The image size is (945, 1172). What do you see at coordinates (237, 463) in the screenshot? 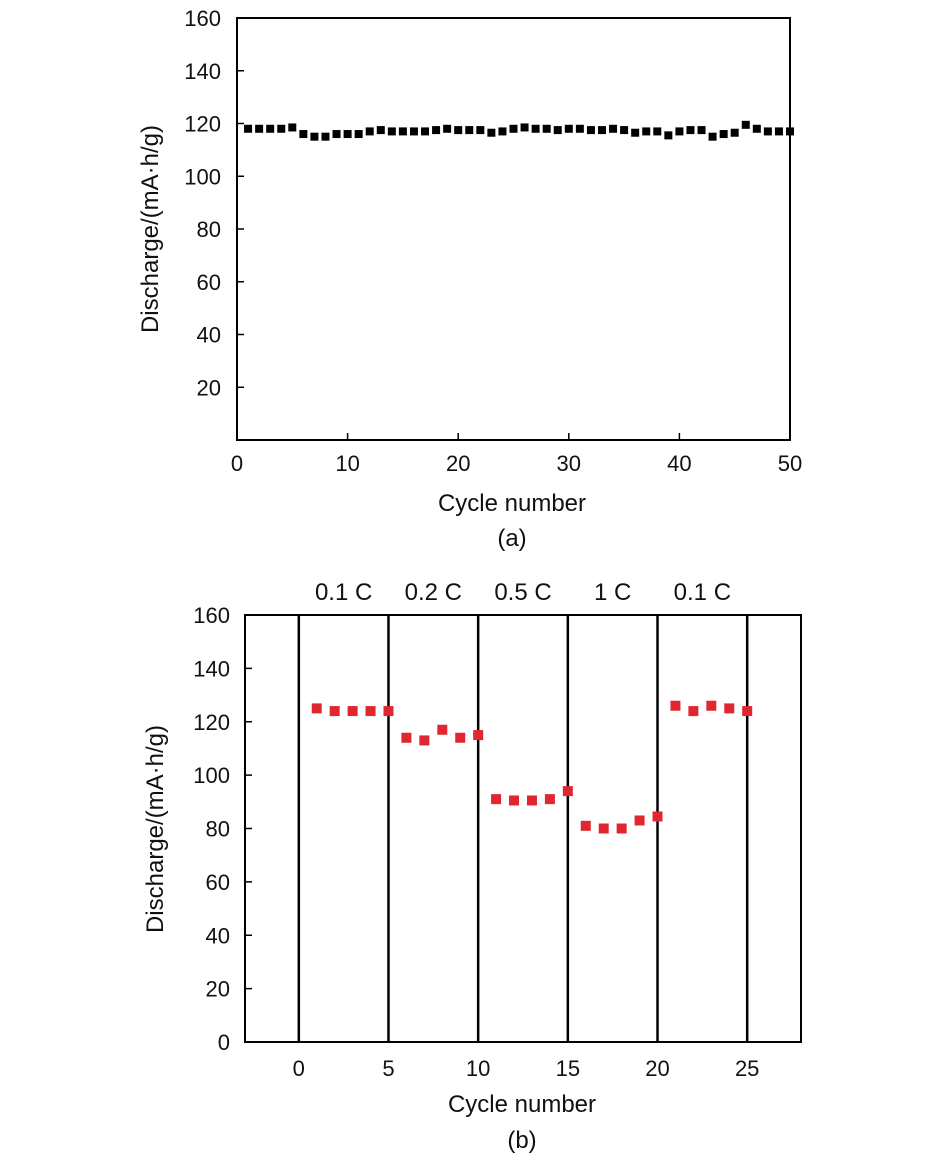
I see `panel-a-x-tick-label: 0` at bounding box center [237, 463].